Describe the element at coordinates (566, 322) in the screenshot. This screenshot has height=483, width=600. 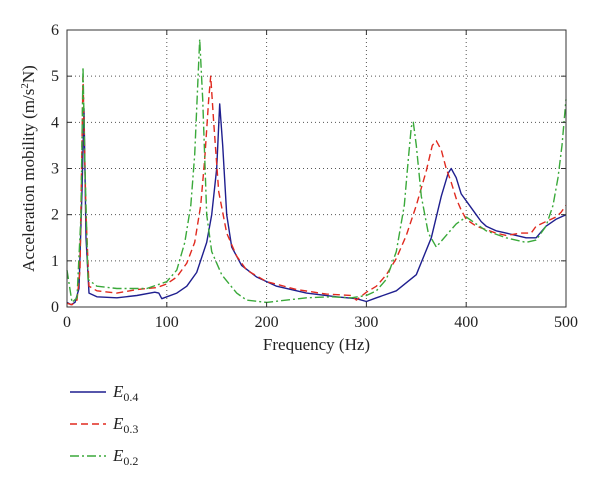
I see `x-tick-label: 500` at that location.